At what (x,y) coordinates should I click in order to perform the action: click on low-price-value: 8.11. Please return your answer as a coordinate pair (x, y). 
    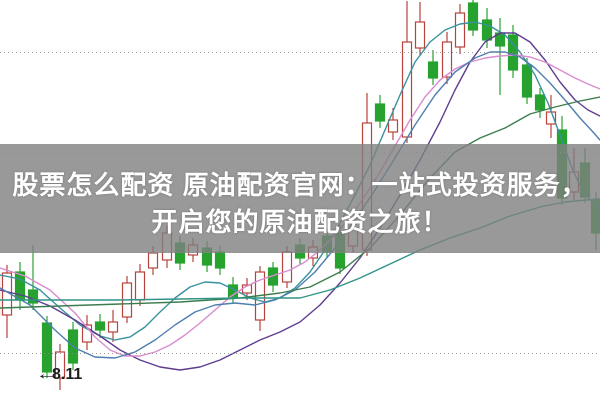
    Looking at the image, I should click on (67, 374).